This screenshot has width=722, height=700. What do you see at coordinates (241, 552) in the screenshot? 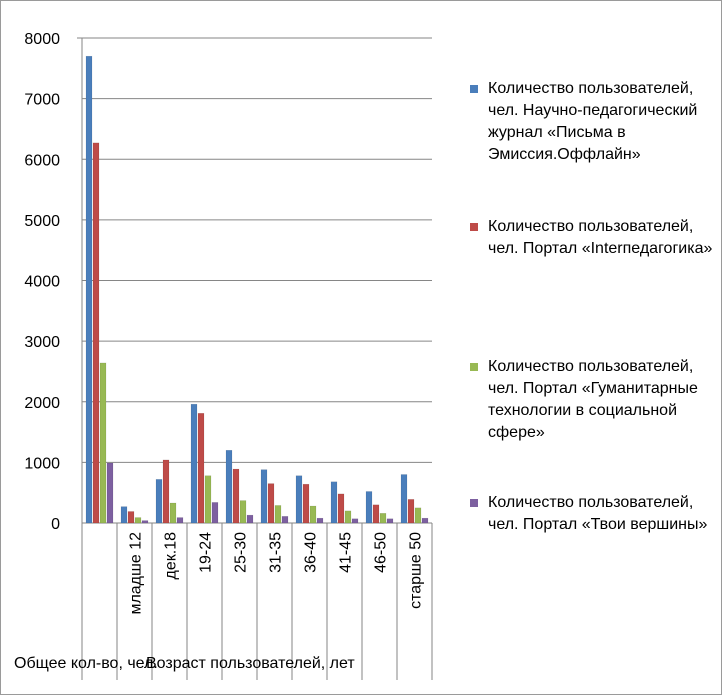
I see `x-tick-label: 25-30` at bounding box center [241, 552].